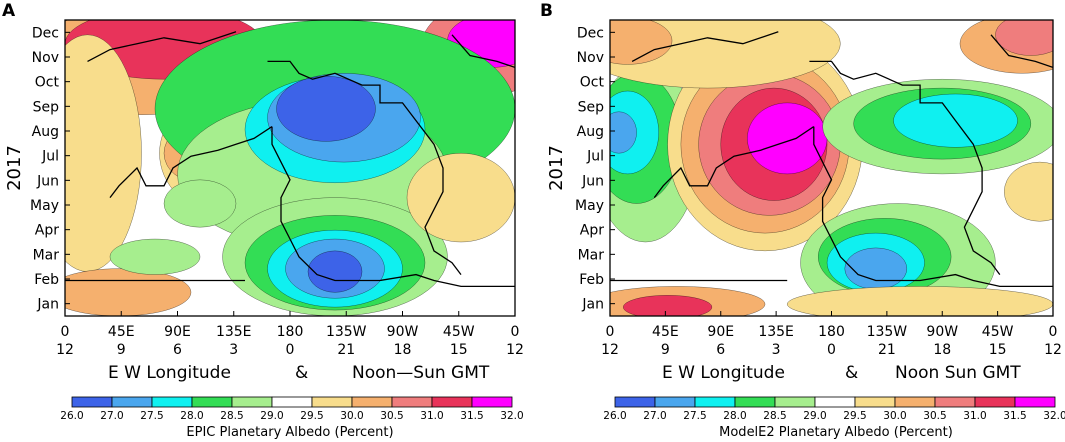  What do you see at coordinates (351, 416) in the screenshot?
I see `panel-a-colorbar-tick-label: 30.0` at bounding box center [351, 416].